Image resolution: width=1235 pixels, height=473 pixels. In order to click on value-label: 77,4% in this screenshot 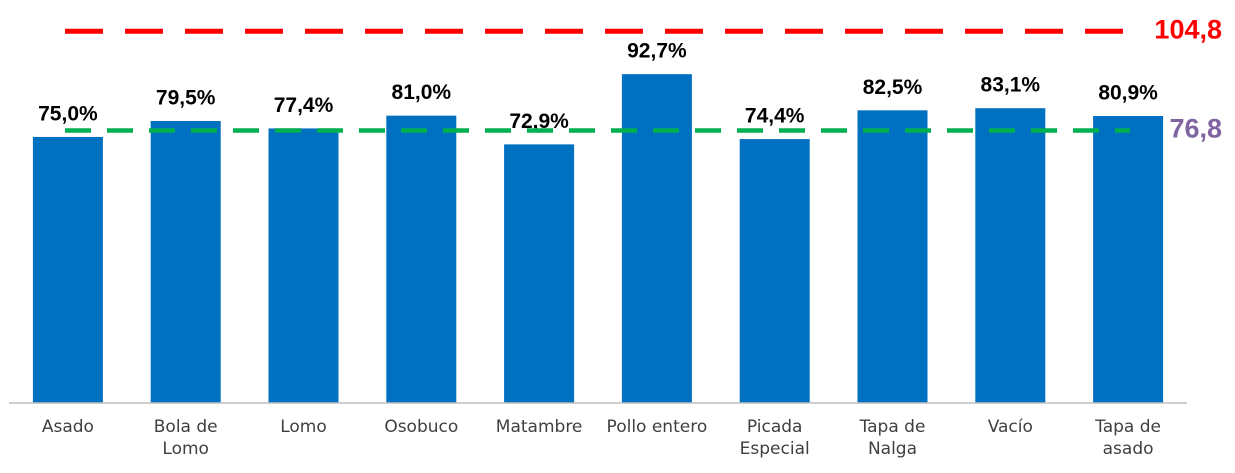, I will do `click(304, 105)`.